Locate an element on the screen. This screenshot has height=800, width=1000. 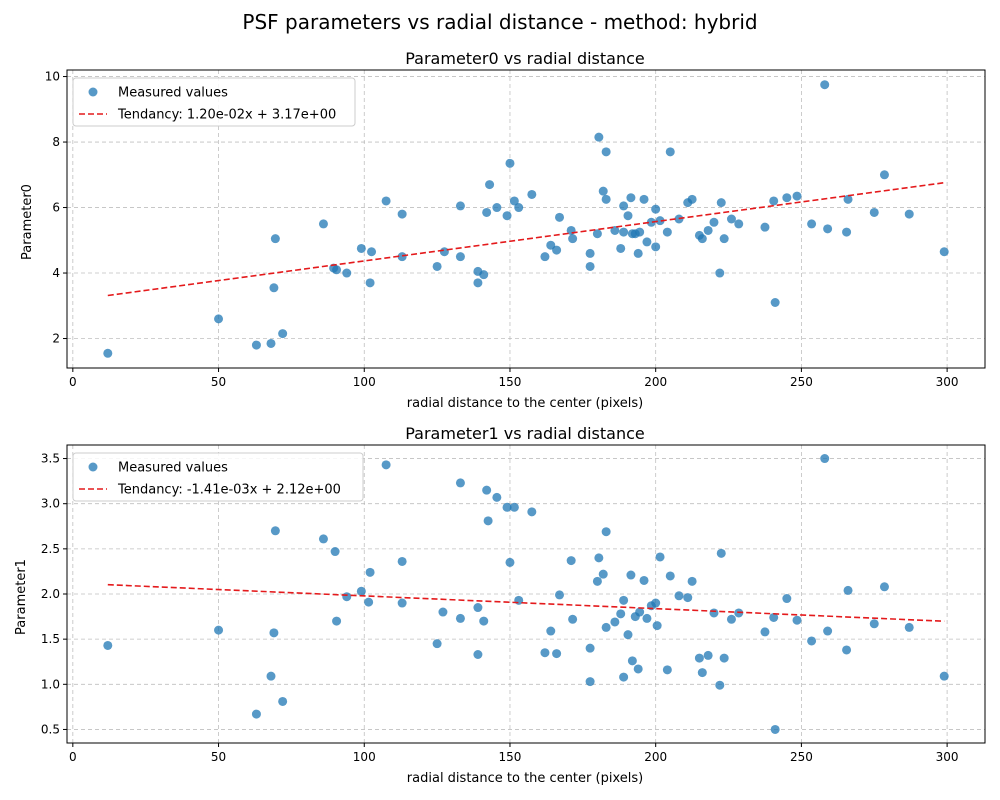
y-tick-label: 8 is located at coordinates (56, 142).